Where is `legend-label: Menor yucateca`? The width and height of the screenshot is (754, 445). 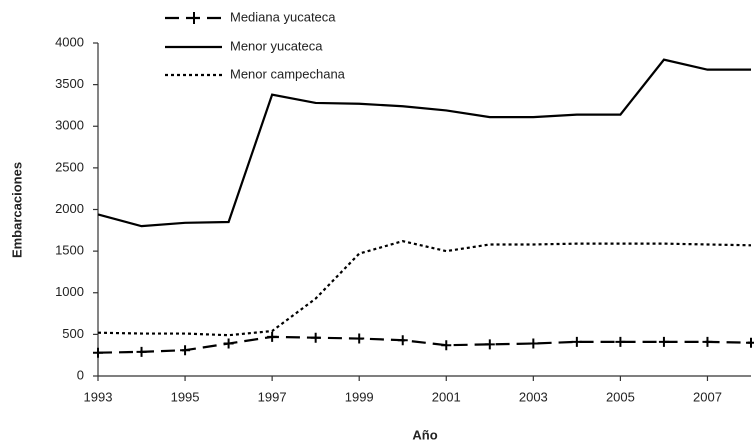 legend-label: Menor yucateca is located at coordinates (276, 45).